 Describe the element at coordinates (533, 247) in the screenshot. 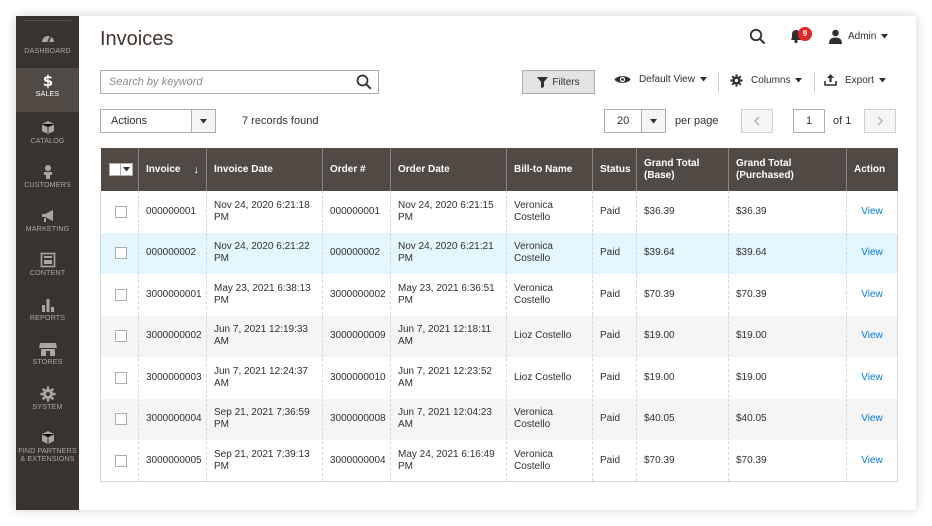

I see `cell-line: Veronica` at that location.